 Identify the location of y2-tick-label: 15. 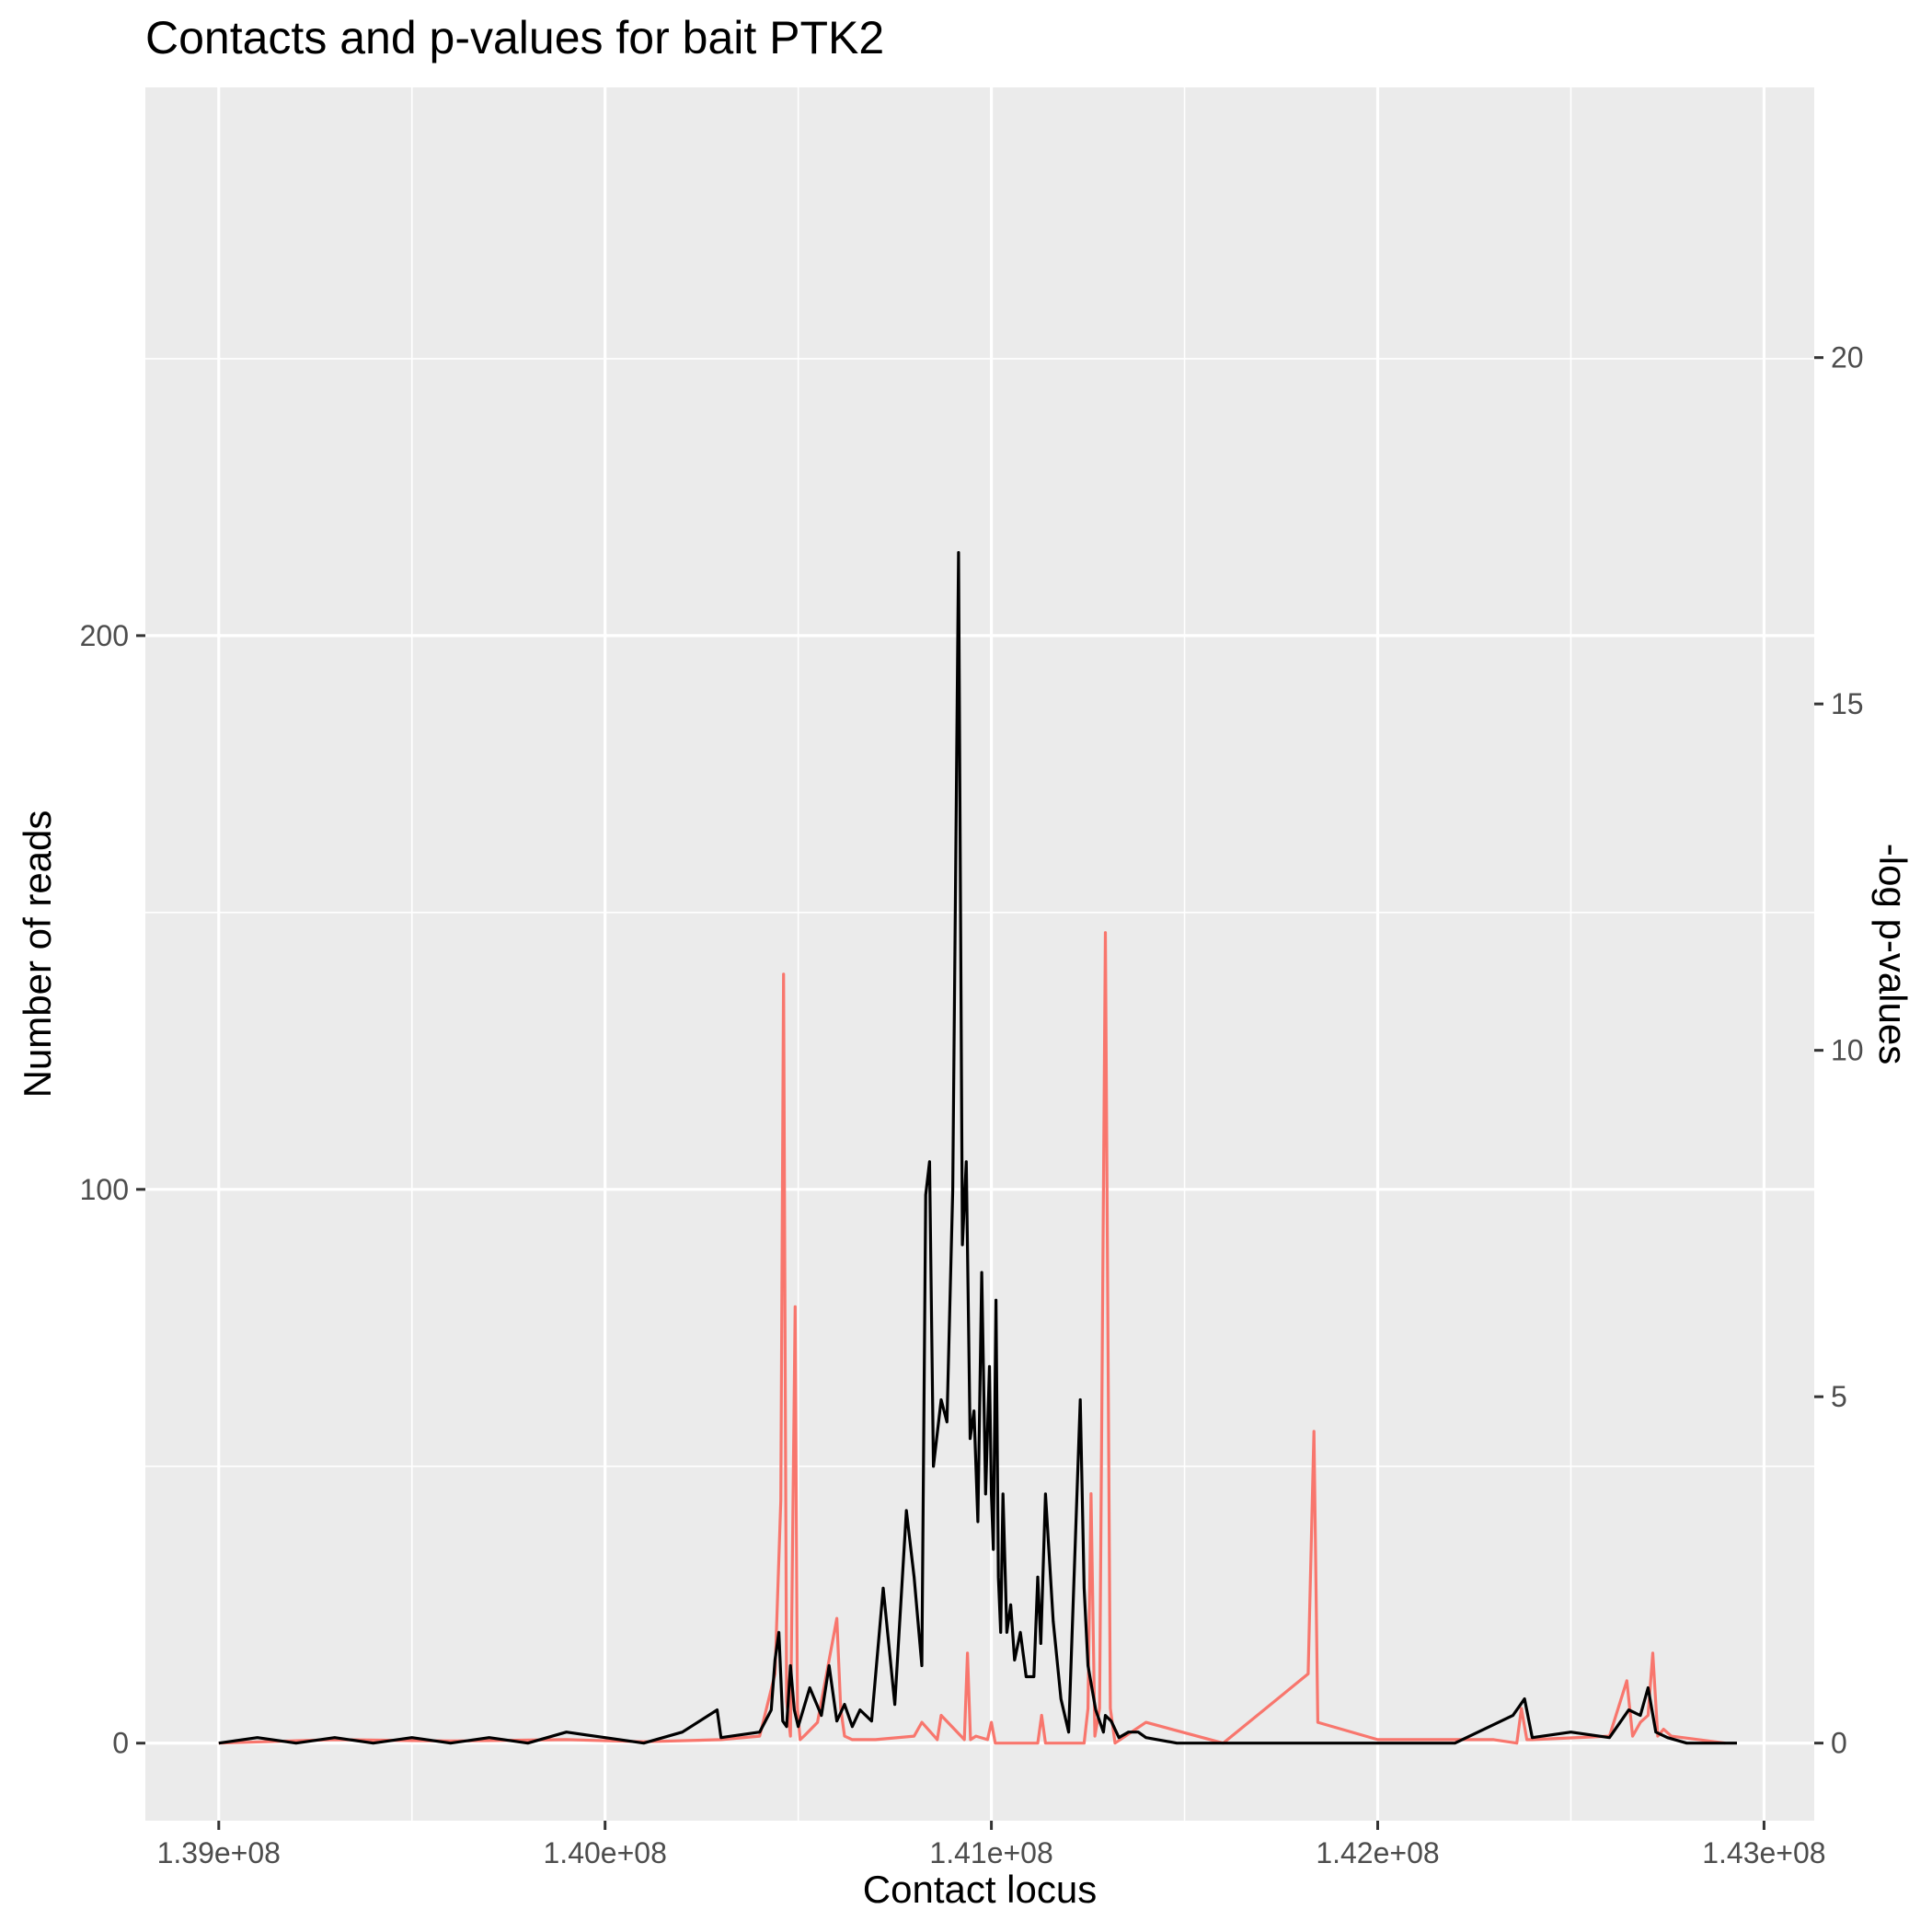
(1847, 703).